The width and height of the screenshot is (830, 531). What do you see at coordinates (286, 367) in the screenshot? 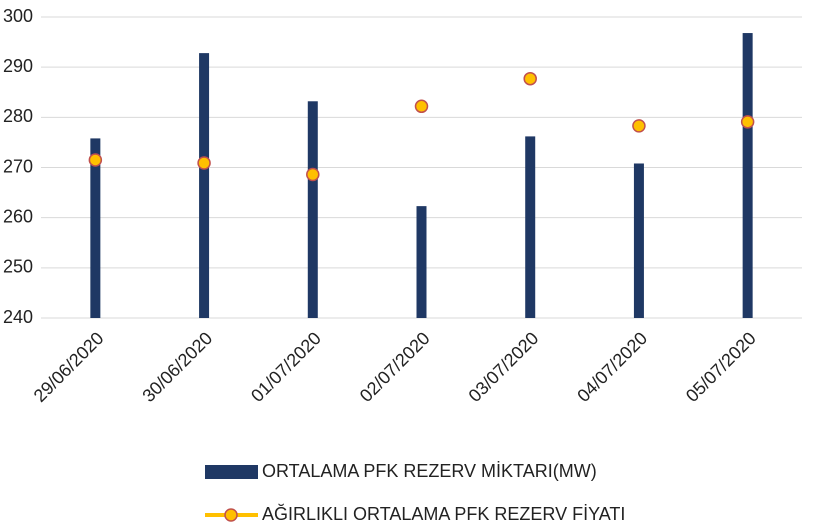
I see `x-tick-label: 01/07/2020` at bounding box center [286, 367].